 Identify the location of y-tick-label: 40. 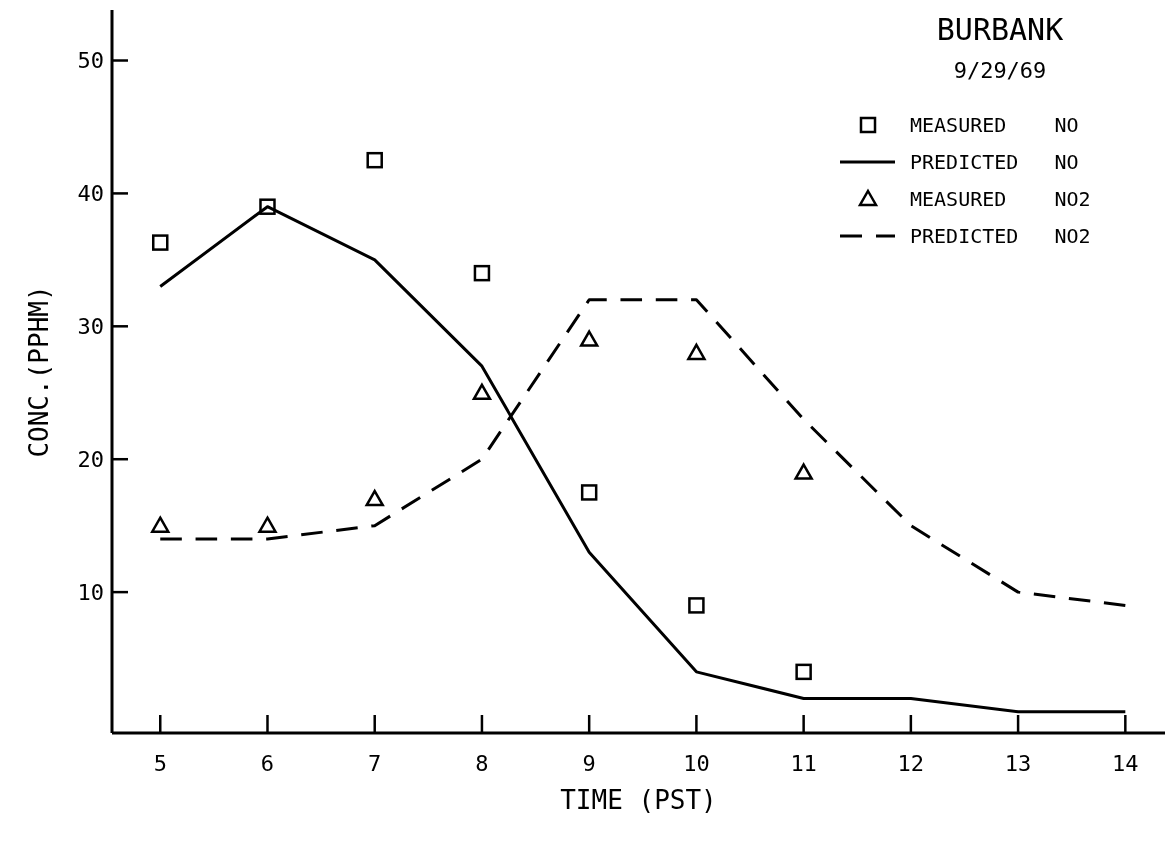
(90, 194).